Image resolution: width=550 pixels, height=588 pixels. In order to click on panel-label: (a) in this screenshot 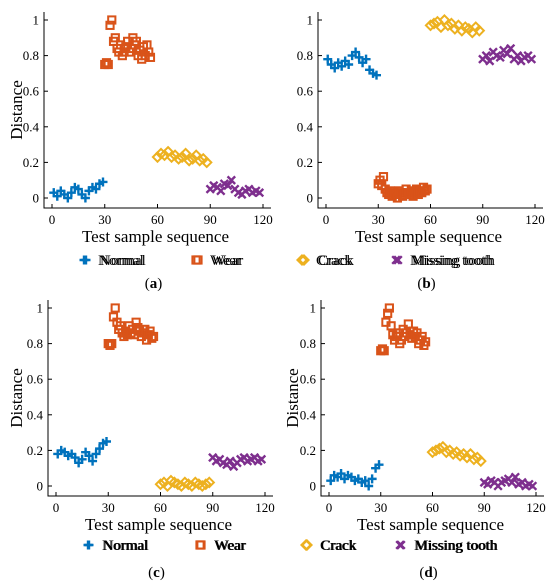, I will do `click(154, 284)`.